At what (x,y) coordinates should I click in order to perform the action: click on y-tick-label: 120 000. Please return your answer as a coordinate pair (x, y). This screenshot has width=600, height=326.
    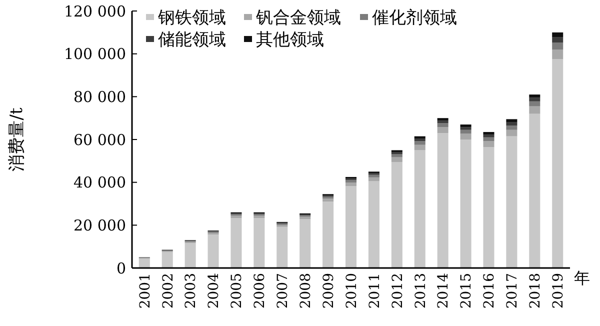
    Looking at the image, I should click on (95, 11).